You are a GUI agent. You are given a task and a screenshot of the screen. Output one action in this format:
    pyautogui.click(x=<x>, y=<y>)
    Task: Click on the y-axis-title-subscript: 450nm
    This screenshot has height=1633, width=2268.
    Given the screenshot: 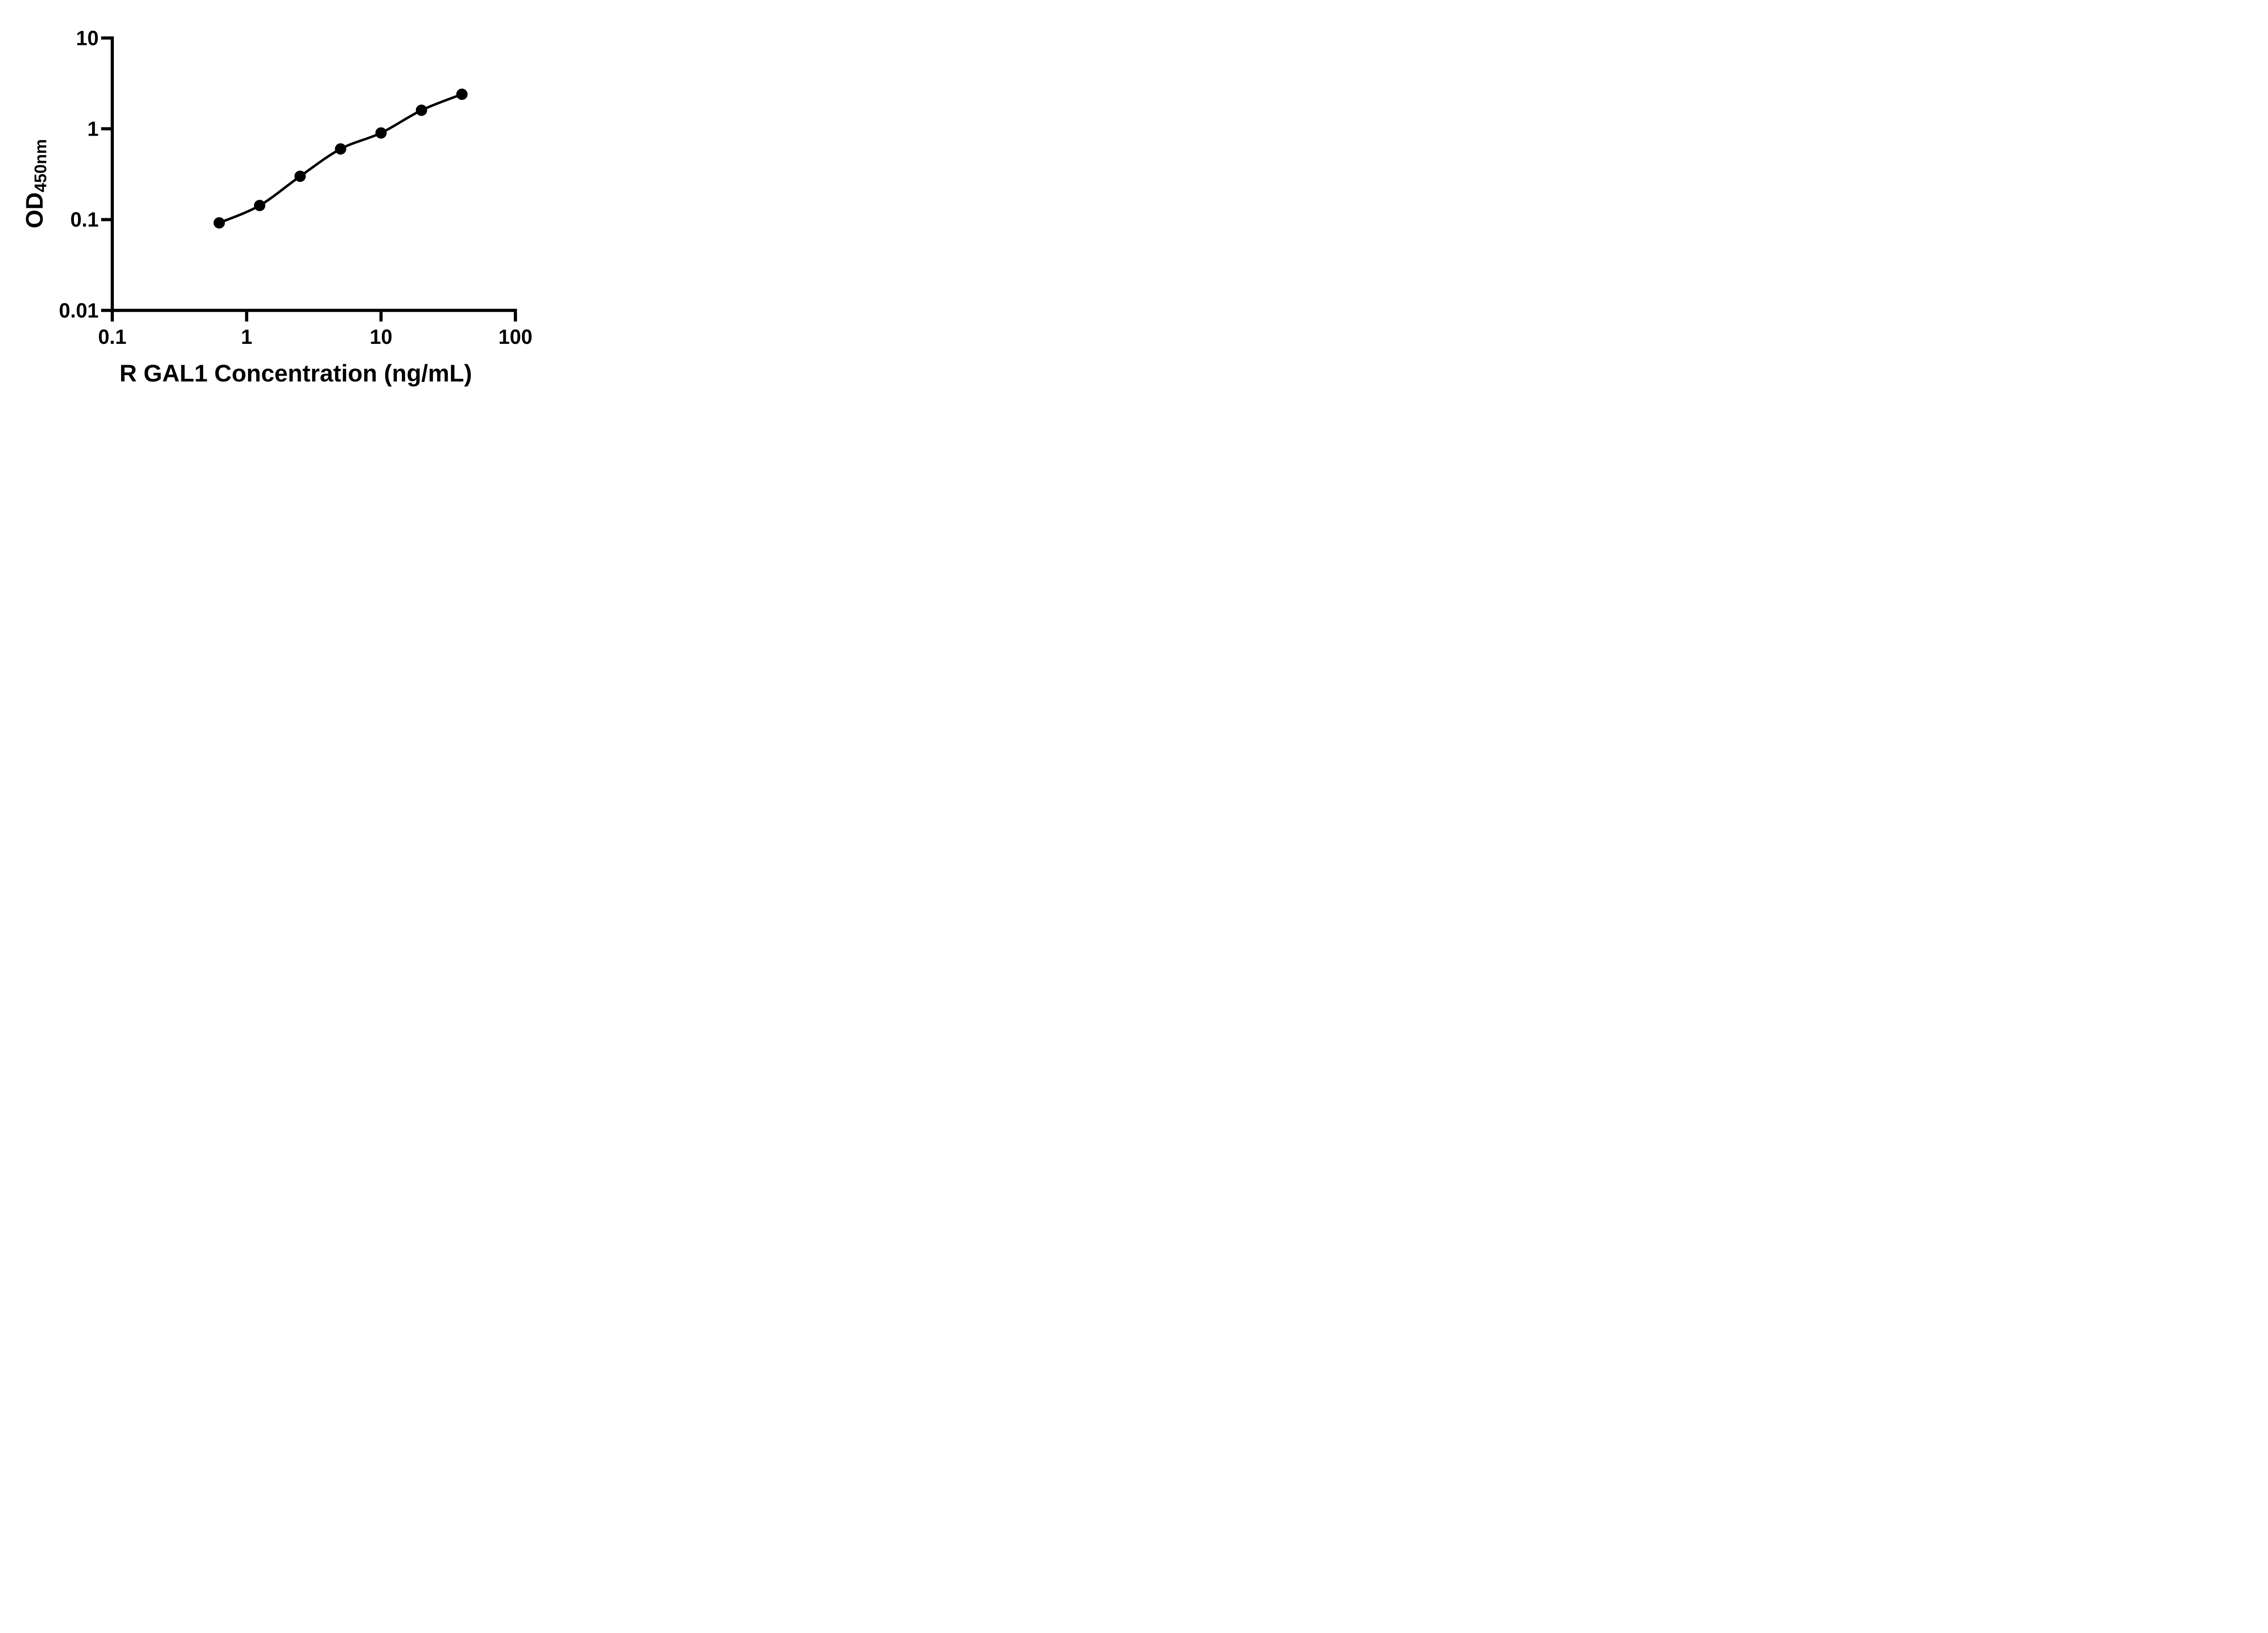 What is the action you would take?
    pyautogui.click(x=40, y=165)
    